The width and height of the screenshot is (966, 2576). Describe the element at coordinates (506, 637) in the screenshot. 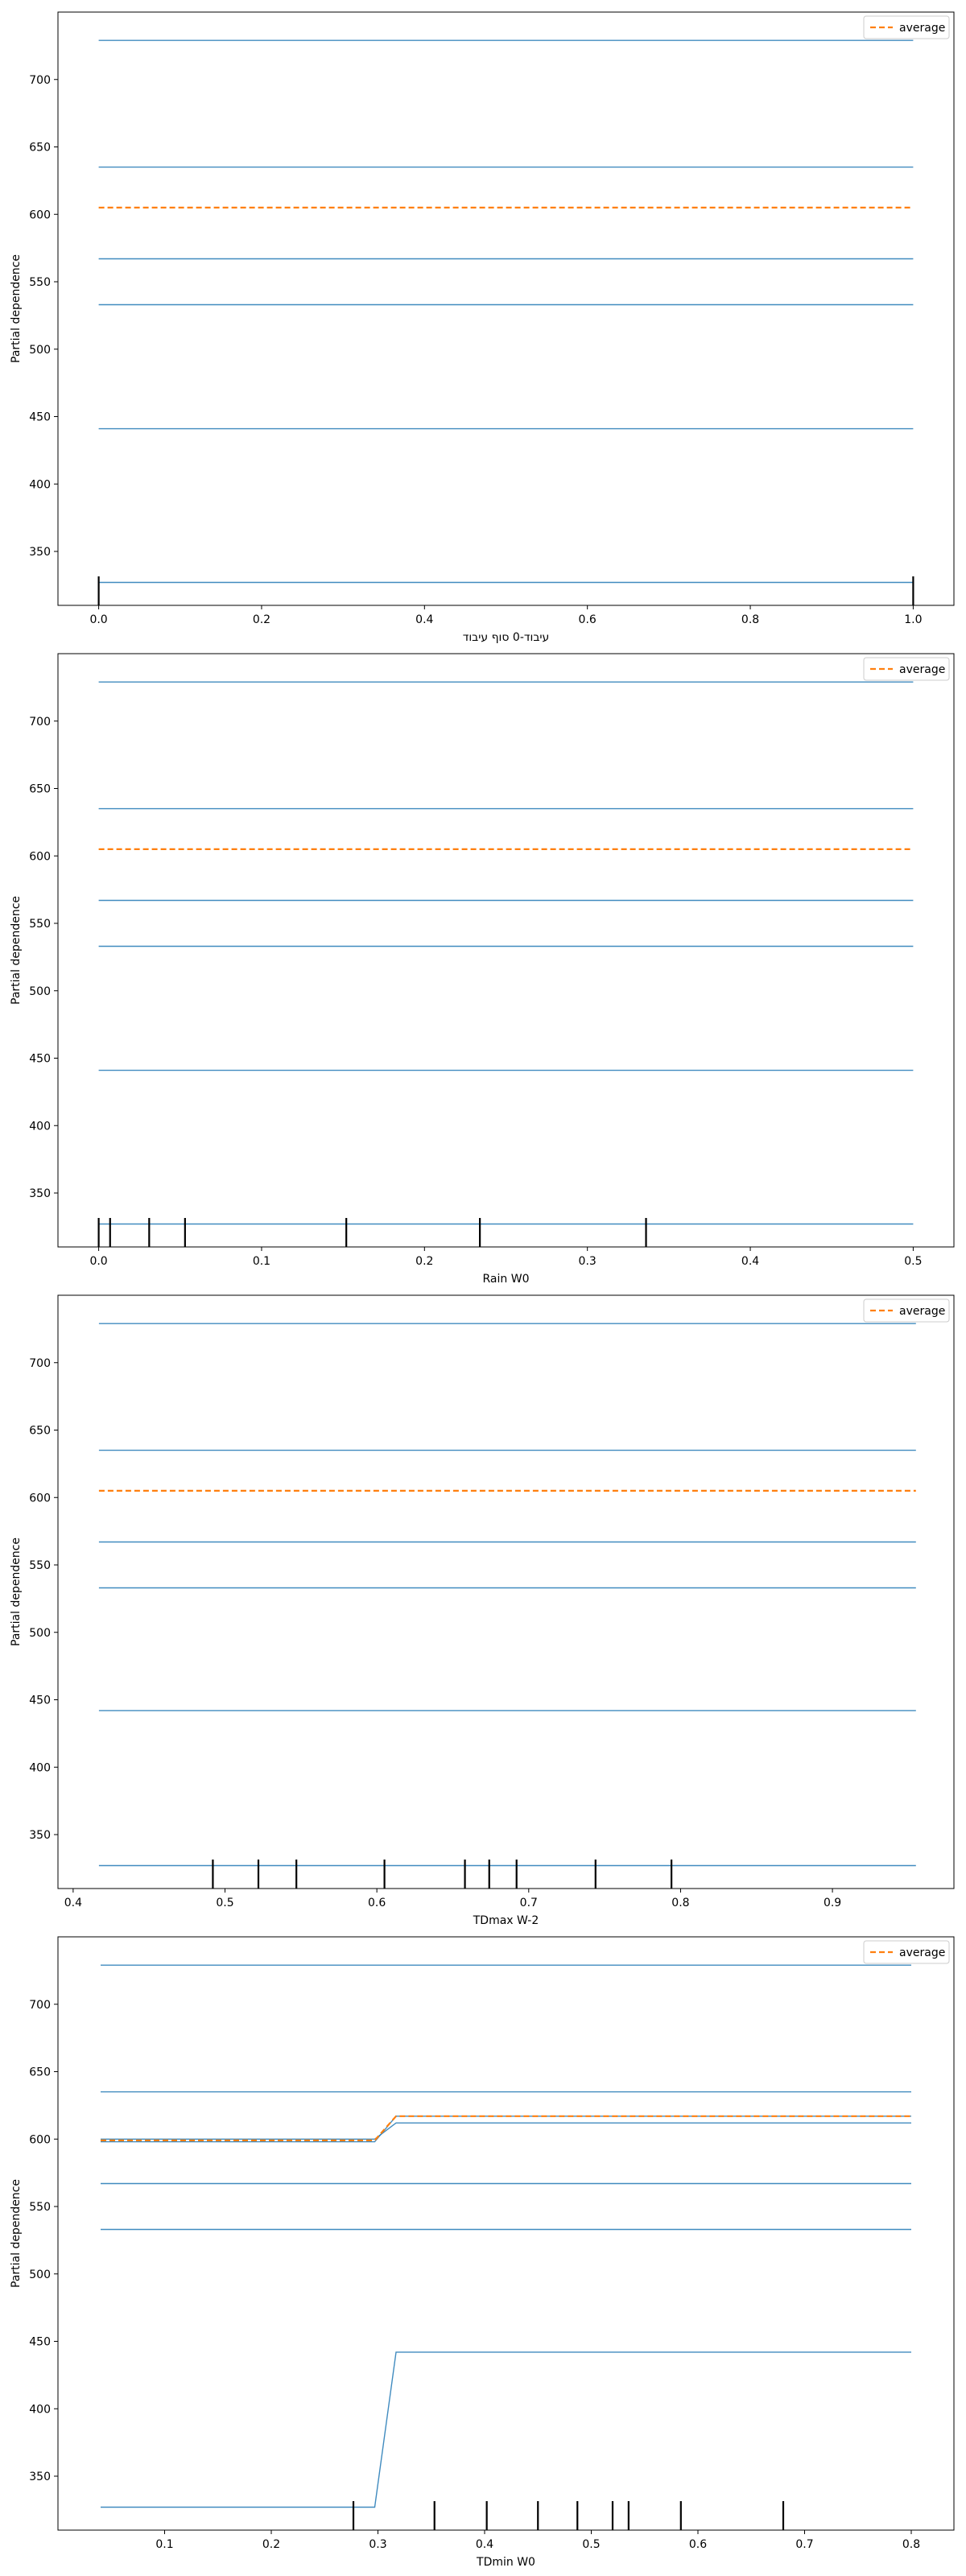

I see `x-axis-label: עיבוד-0 סוף עיבוד` at that location.